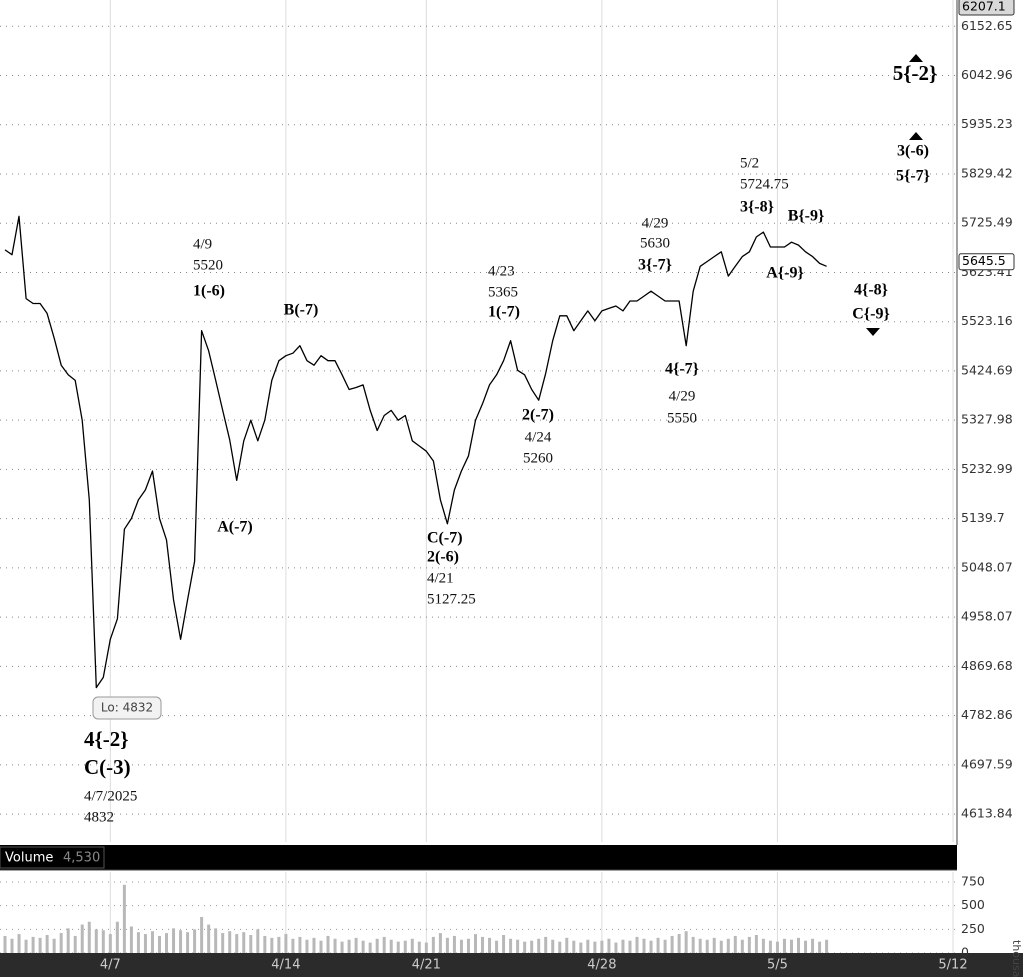  What do you see at coordinates (451, 599) in the screenshot?
I see `wave-annotation: 5127.25` at bounding box center [451, 599].